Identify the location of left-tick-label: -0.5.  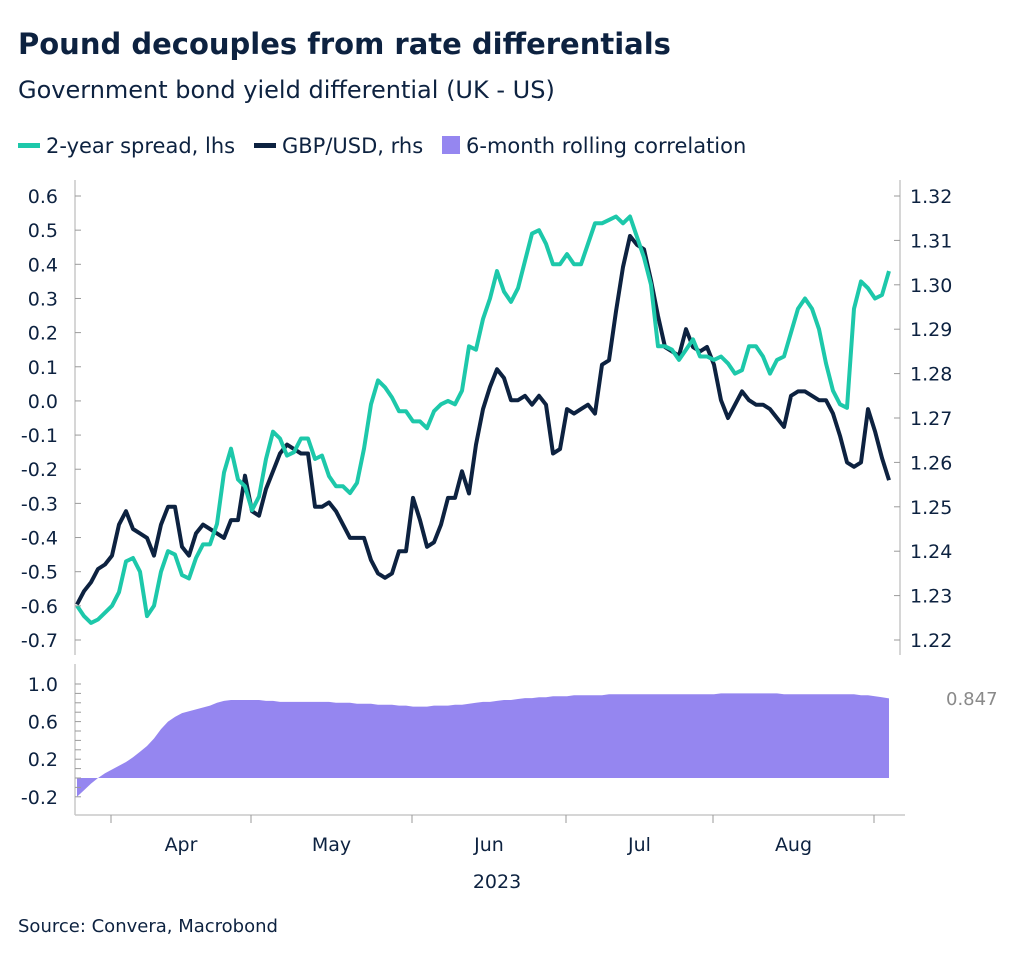
(39, 573).